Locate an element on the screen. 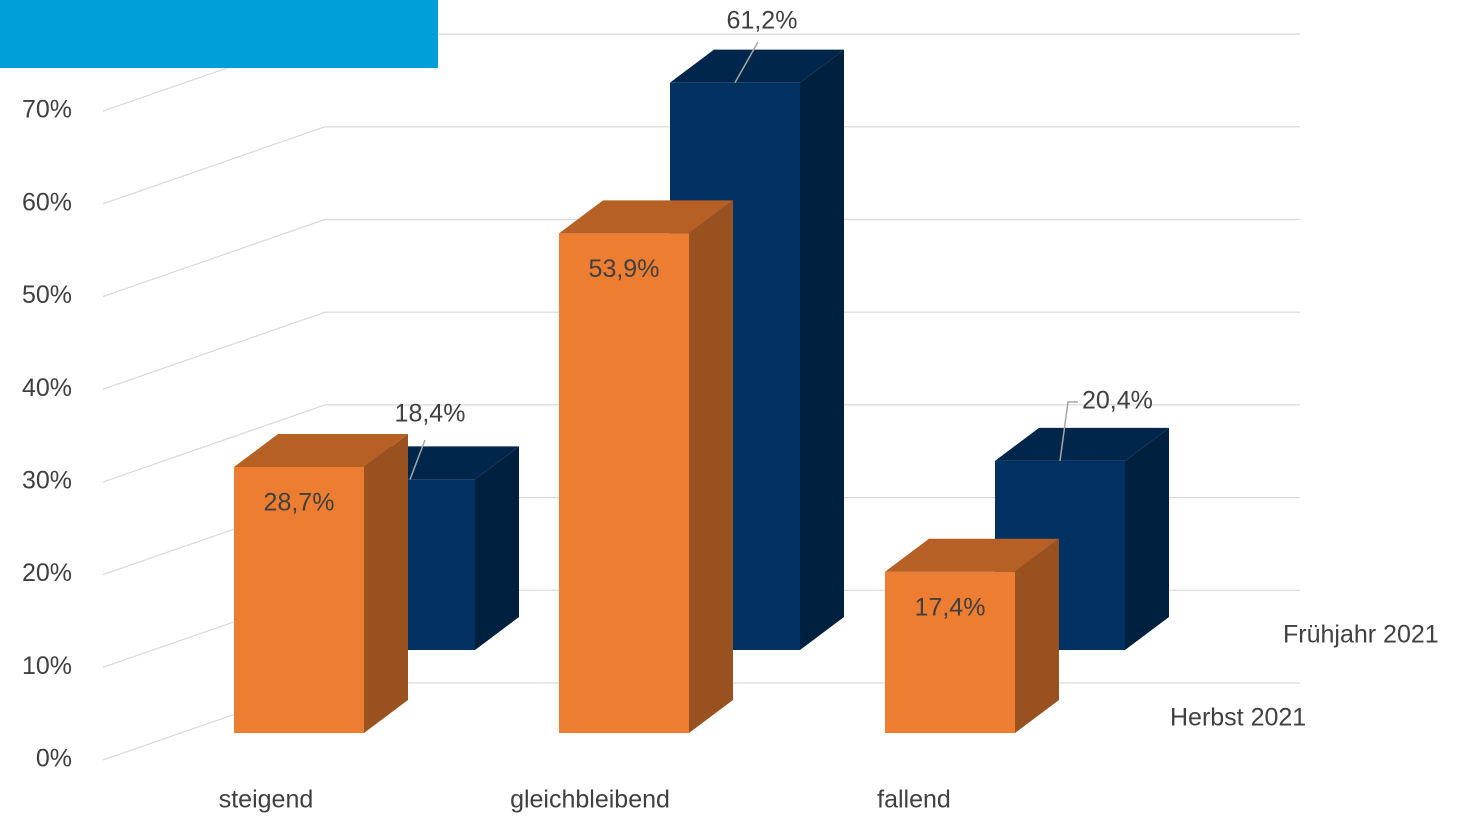 This screenshot has height=817, width=1468. data-label: 17,4% is located at coordinates (950, 607).